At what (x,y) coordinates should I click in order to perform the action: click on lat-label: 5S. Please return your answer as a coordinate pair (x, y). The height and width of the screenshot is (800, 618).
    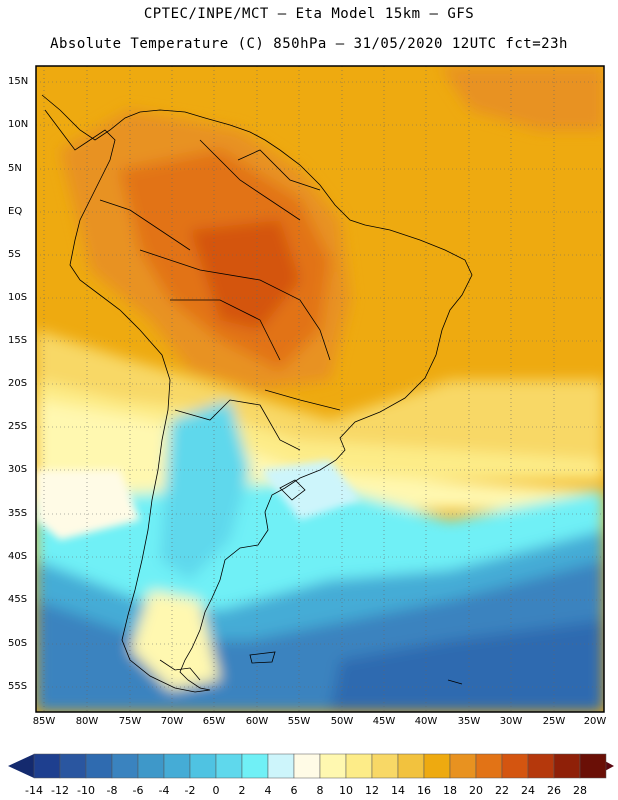
    Looking at the image, I should click on (14, 254).